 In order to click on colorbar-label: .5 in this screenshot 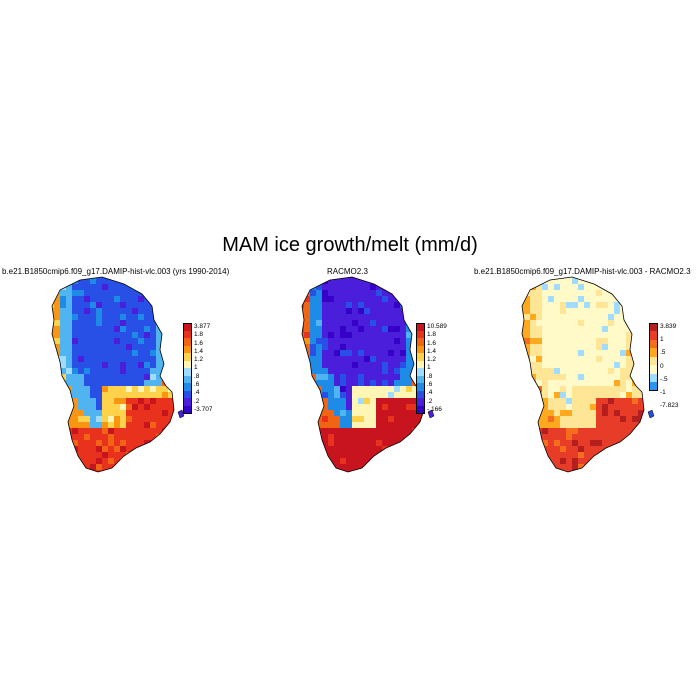, I will do `click(663, 353)`.